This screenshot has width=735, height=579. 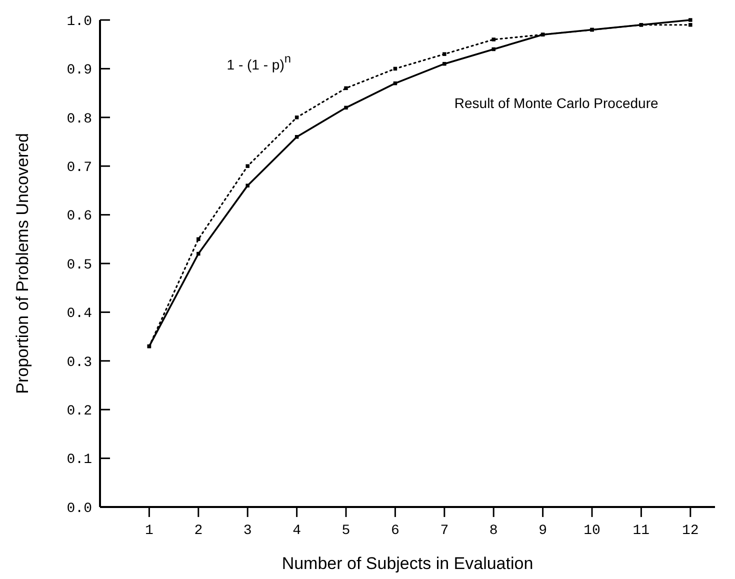 I want to click on text: 1 - (1 - p)$^{n}$, so click(x=259, y=61).